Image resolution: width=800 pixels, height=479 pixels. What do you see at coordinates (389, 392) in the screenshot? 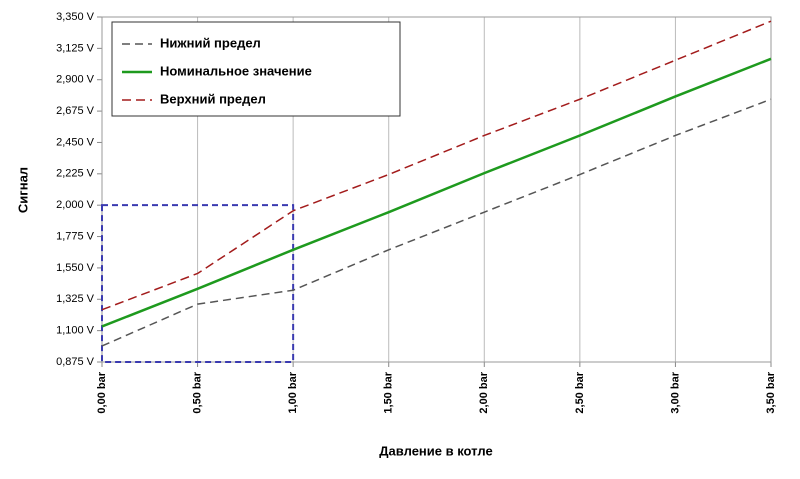
I see `x-tick-label: 1,50 bar` at bounding box center [389, 392].